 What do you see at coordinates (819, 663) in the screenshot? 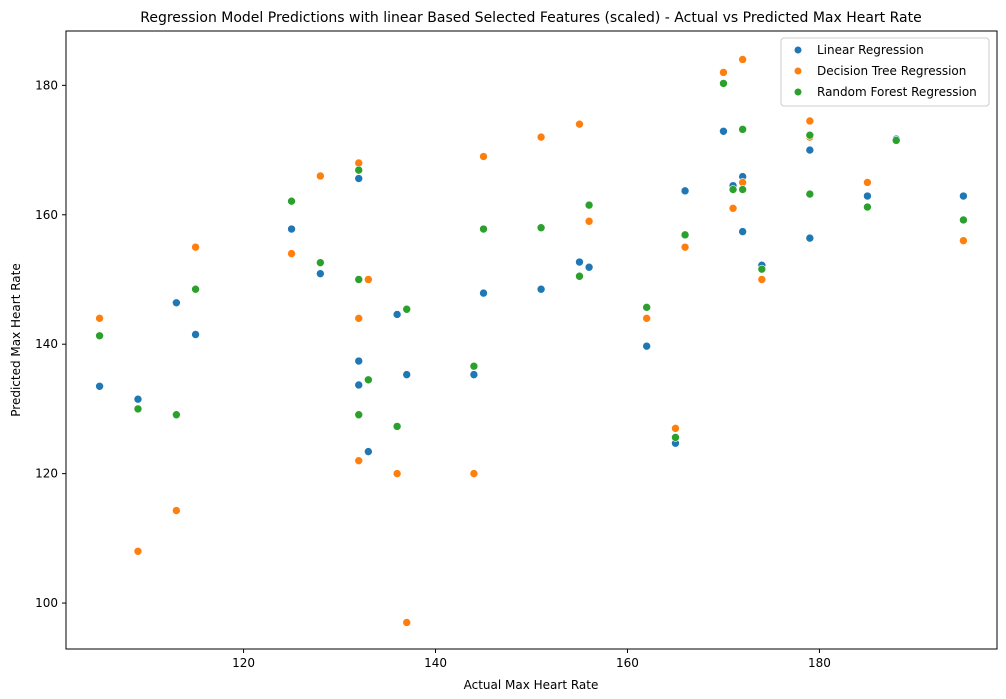
I see `x-tick-label: 180` at bounding box center [819, 663].